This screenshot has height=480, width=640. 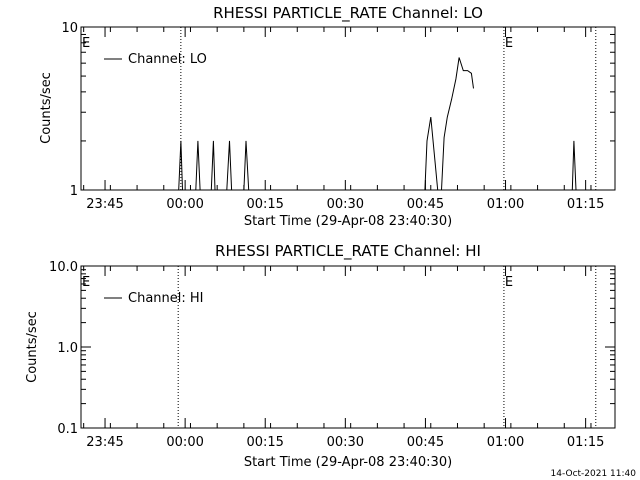 What do you see at coordinates (348, 251) in the screenshot?
I see `chart-title-hi: RHESSI PARTICLE_RATE Channel: HI` at bounding box center [348, 251].